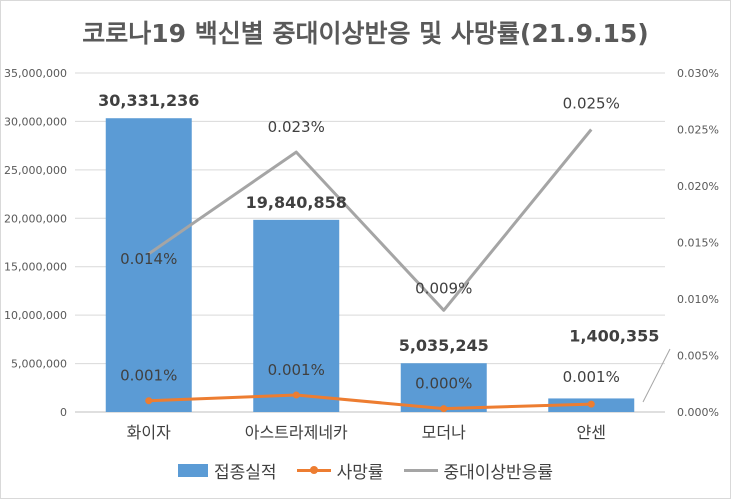 The width and height of the screenshot is (731, 499). I want to click on y-right-tick-label: 0.010%, so click(698, 299).